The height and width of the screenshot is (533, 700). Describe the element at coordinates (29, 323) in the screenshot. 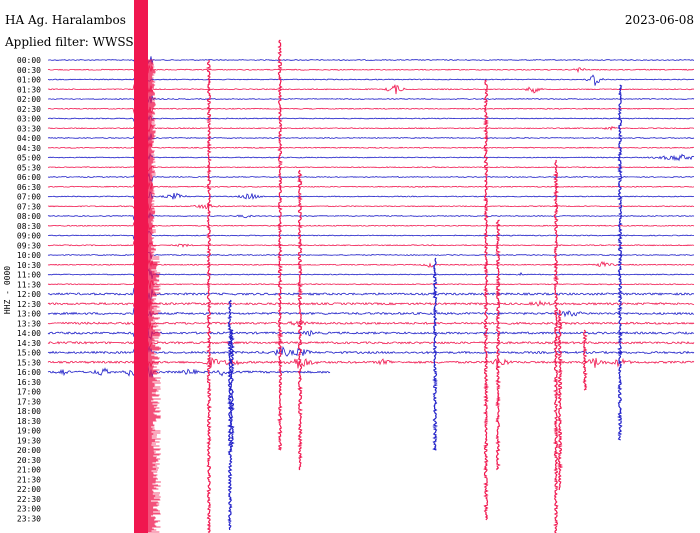

I see `time-tick-label: 13:30` at that location.